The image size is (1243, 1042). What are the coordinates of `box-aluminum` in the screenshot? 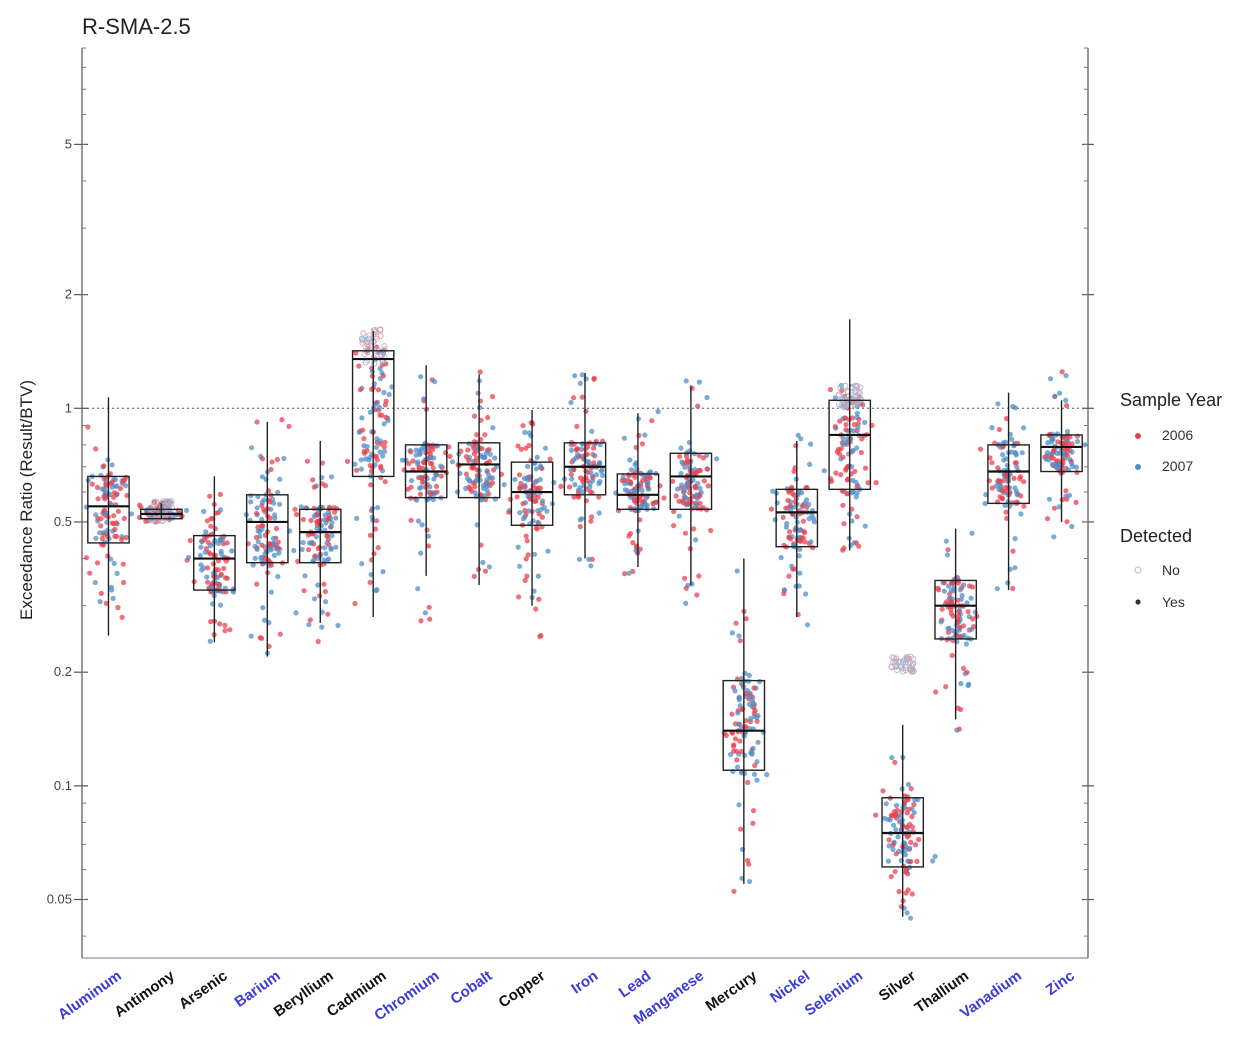 It's located at (108, 509).